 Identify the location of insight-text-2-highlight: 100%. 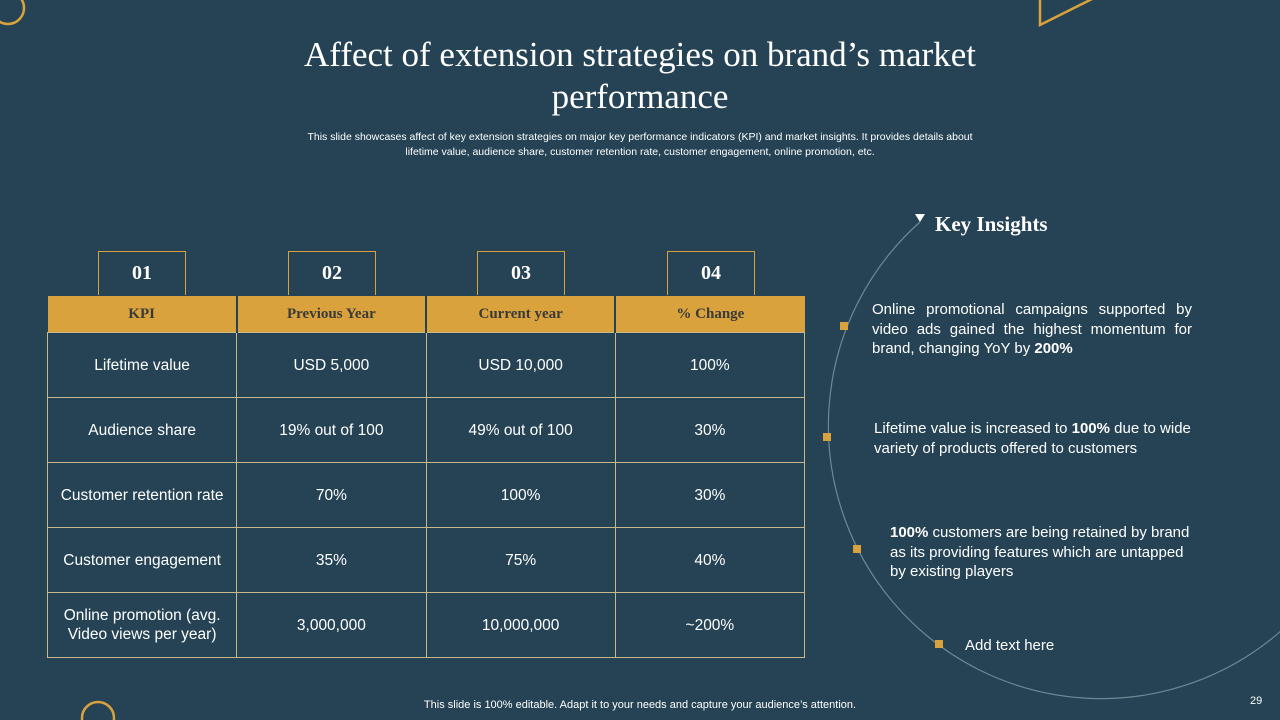
(1090, 428).